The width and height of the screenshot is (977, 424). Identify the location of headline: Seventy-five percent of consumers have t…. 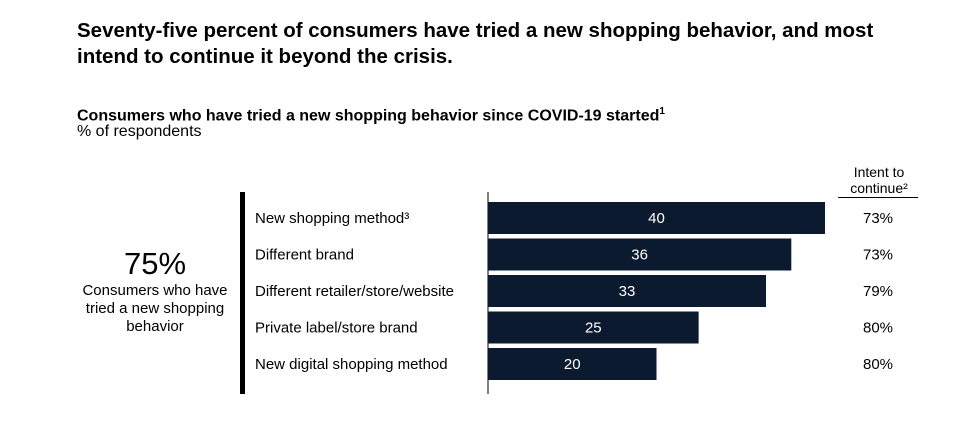
(475, 43).